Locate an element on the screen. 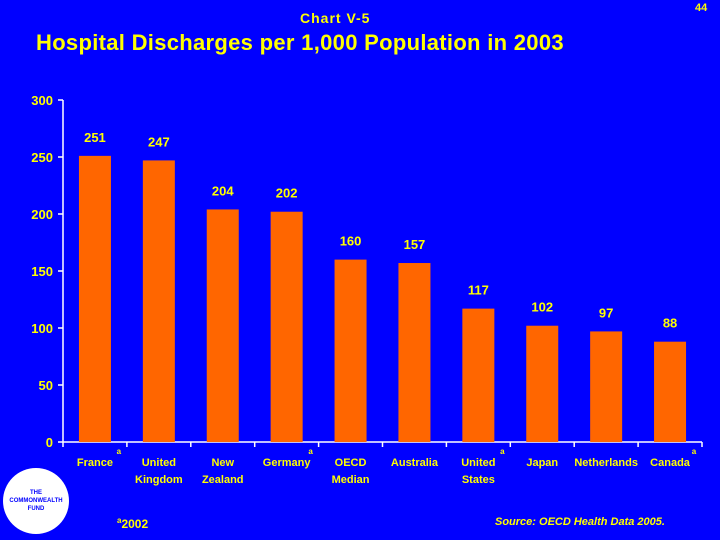 This screenshot has width=720, height=540. x-tick-label: Australia is located at coordinates (415, 463).